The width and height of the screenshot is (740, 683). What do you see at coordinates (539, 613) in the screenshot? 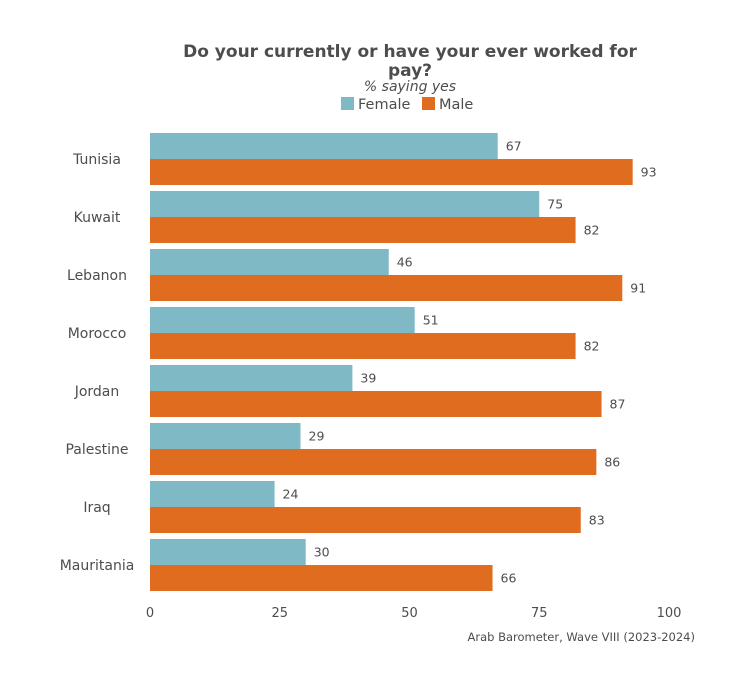
I see `x-tick-label-75: 75` at bounding box center [539, 613].